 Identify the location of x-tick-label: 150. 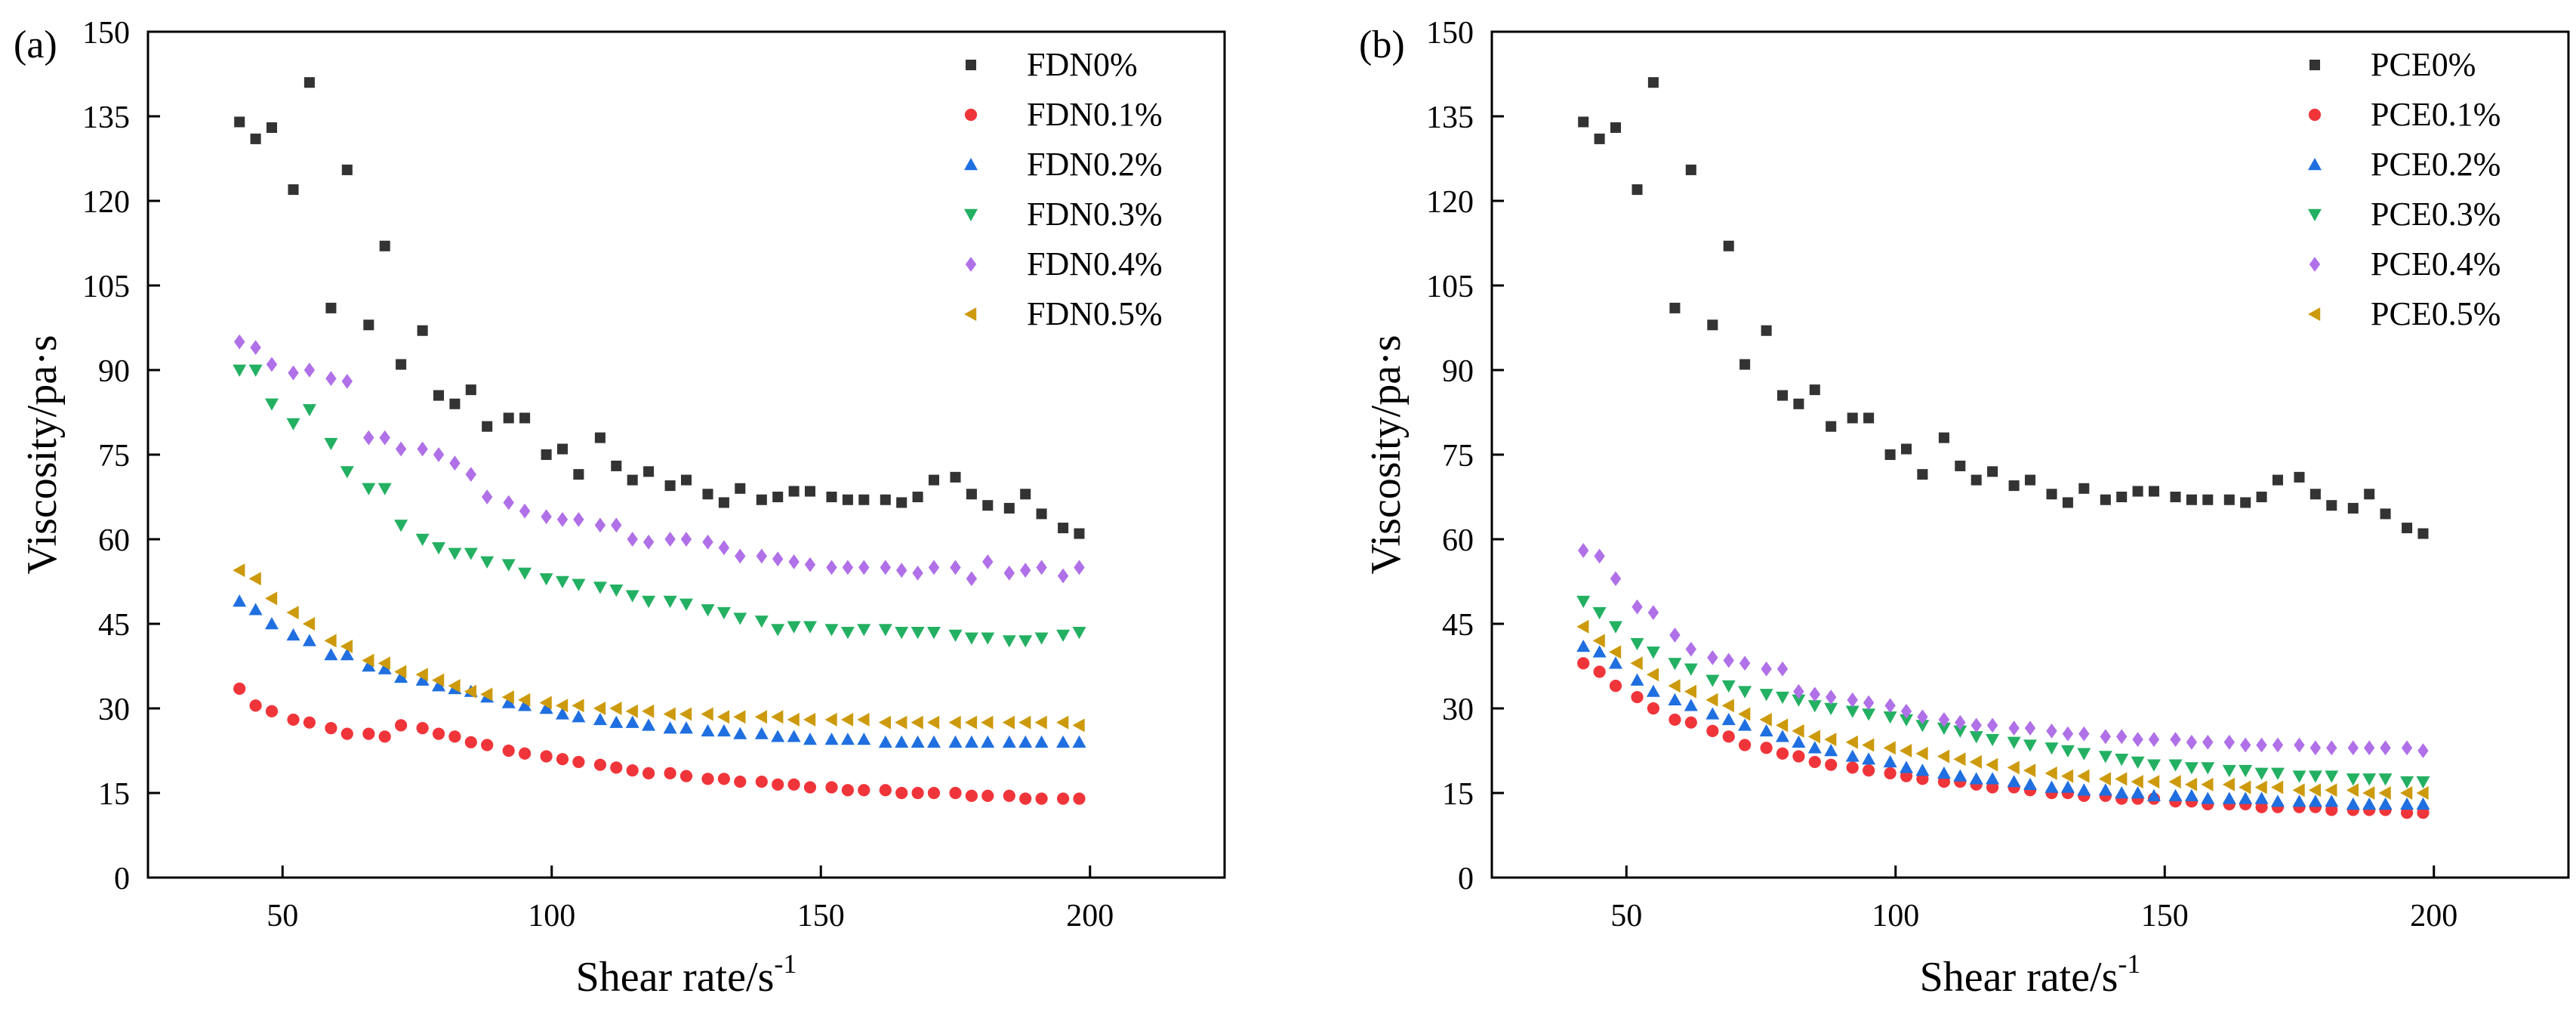
(821, 916).